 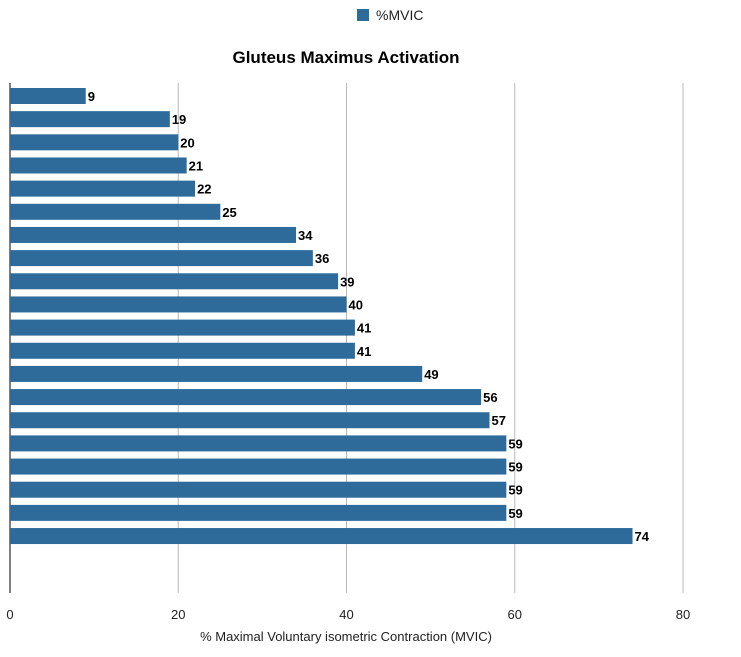 I want to click on bar-value-label: 20, so click(x=187, y=142).